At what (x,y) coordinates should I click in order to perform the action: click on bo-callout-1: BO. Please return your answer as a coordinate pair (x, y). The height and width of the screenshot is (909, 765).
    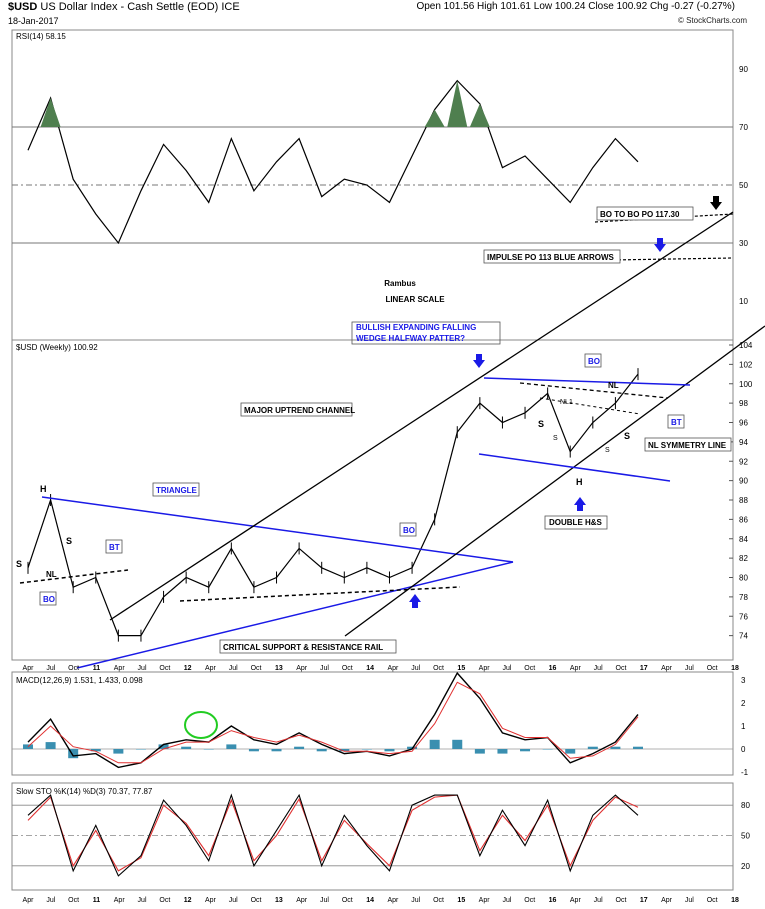
    Looking at the image, I should click on (49, 599).